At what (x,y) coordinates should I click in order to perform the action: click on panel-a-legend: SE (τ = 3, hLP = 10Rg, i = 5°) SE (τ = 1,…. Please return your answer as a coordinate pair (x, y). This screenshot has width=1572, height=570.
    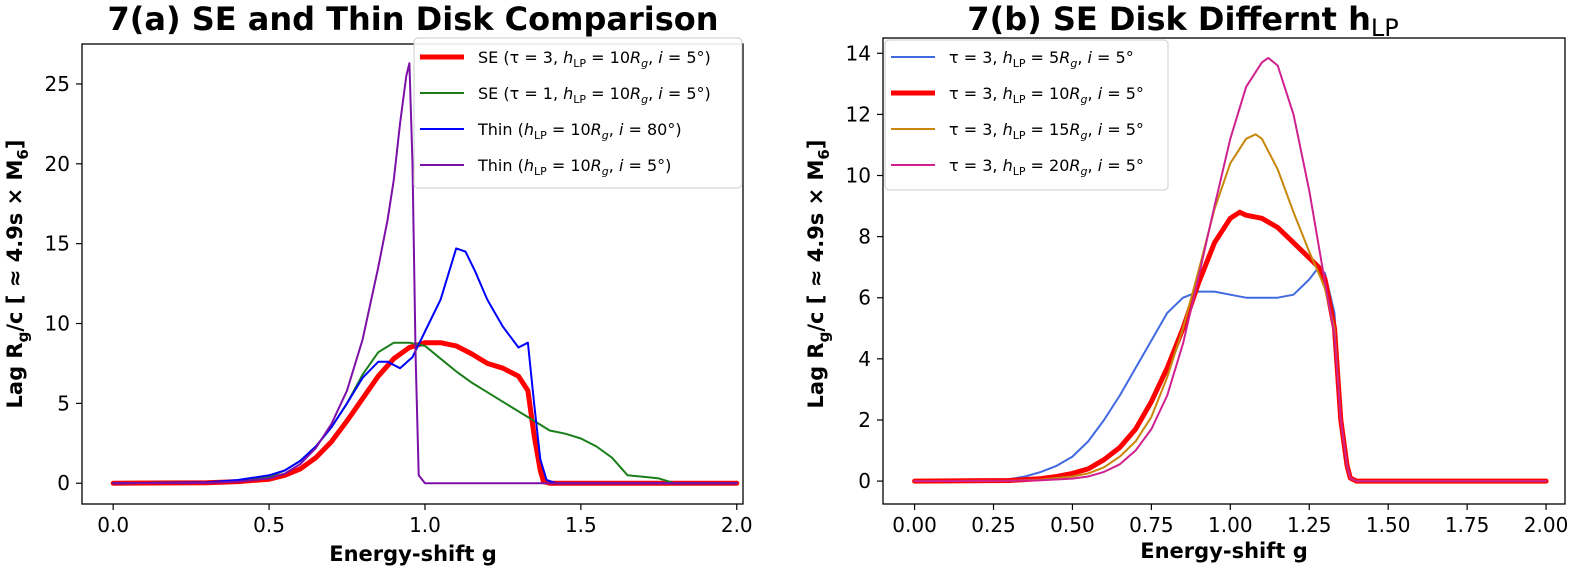
    Looking at the image, I should click on (578, 113).